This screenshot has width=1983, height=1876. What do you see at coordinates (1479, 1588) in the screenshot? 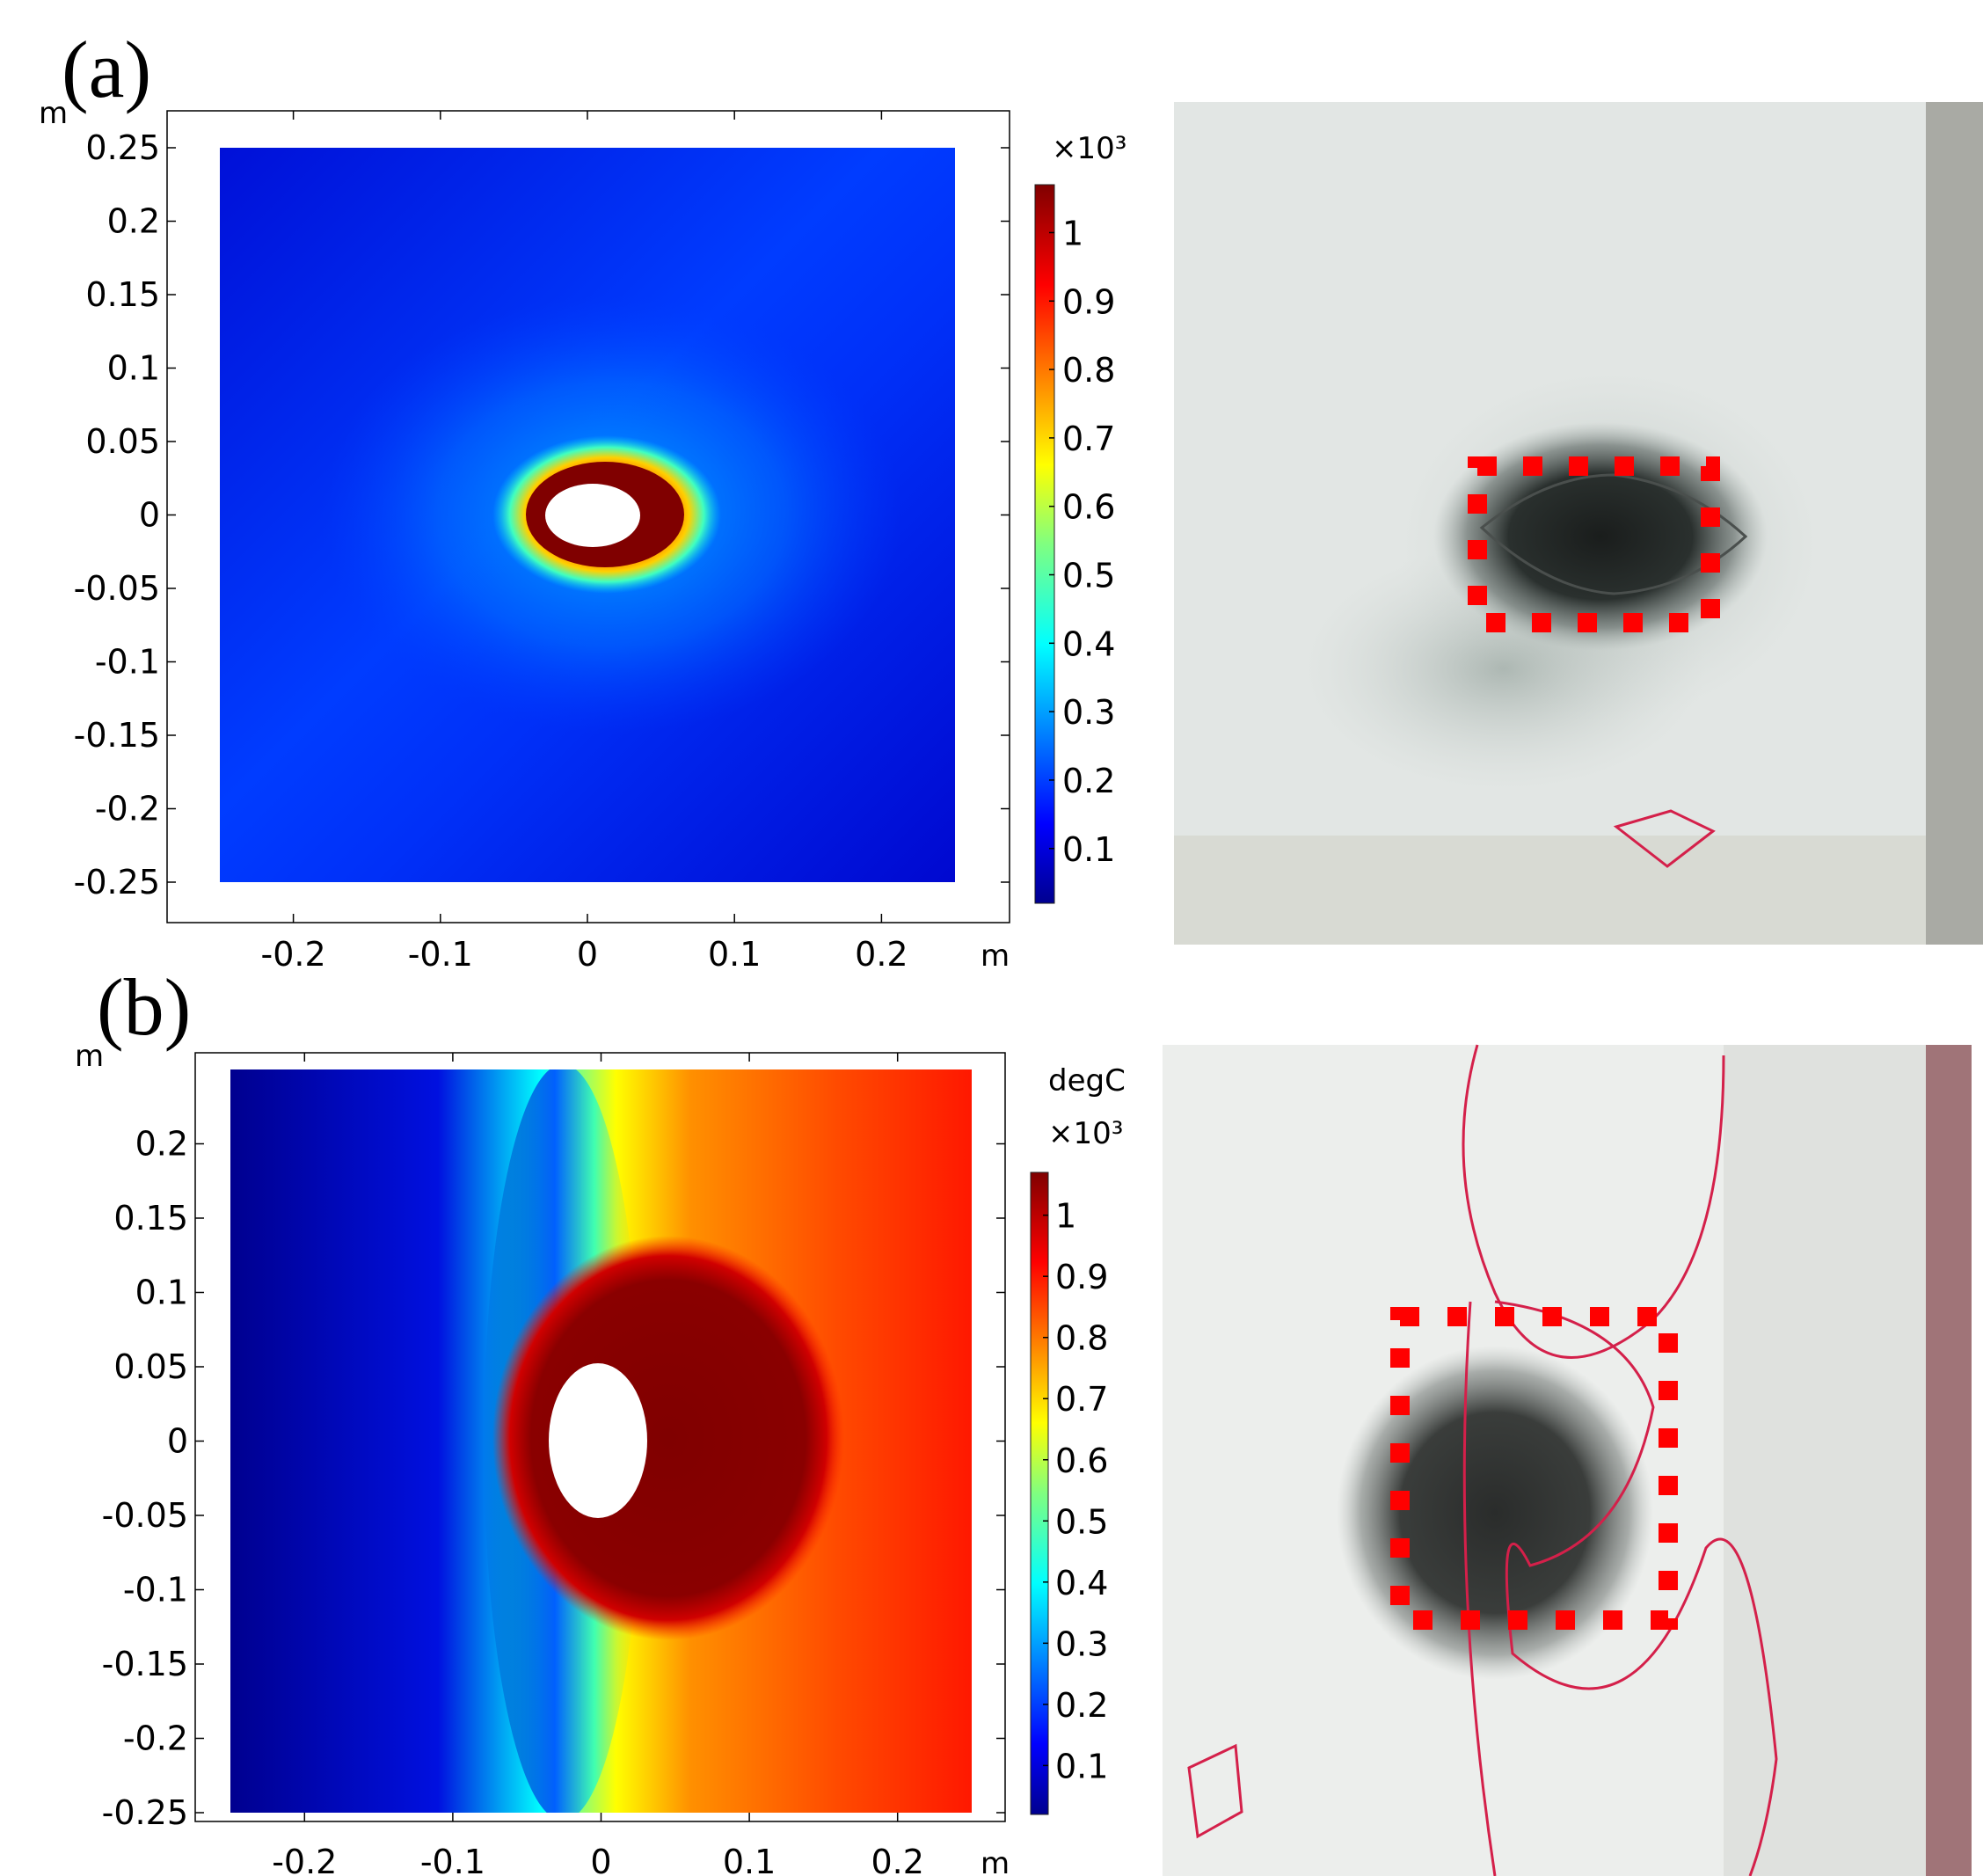
I see `marker-line-b3` at bounding box center [1479, 1588].